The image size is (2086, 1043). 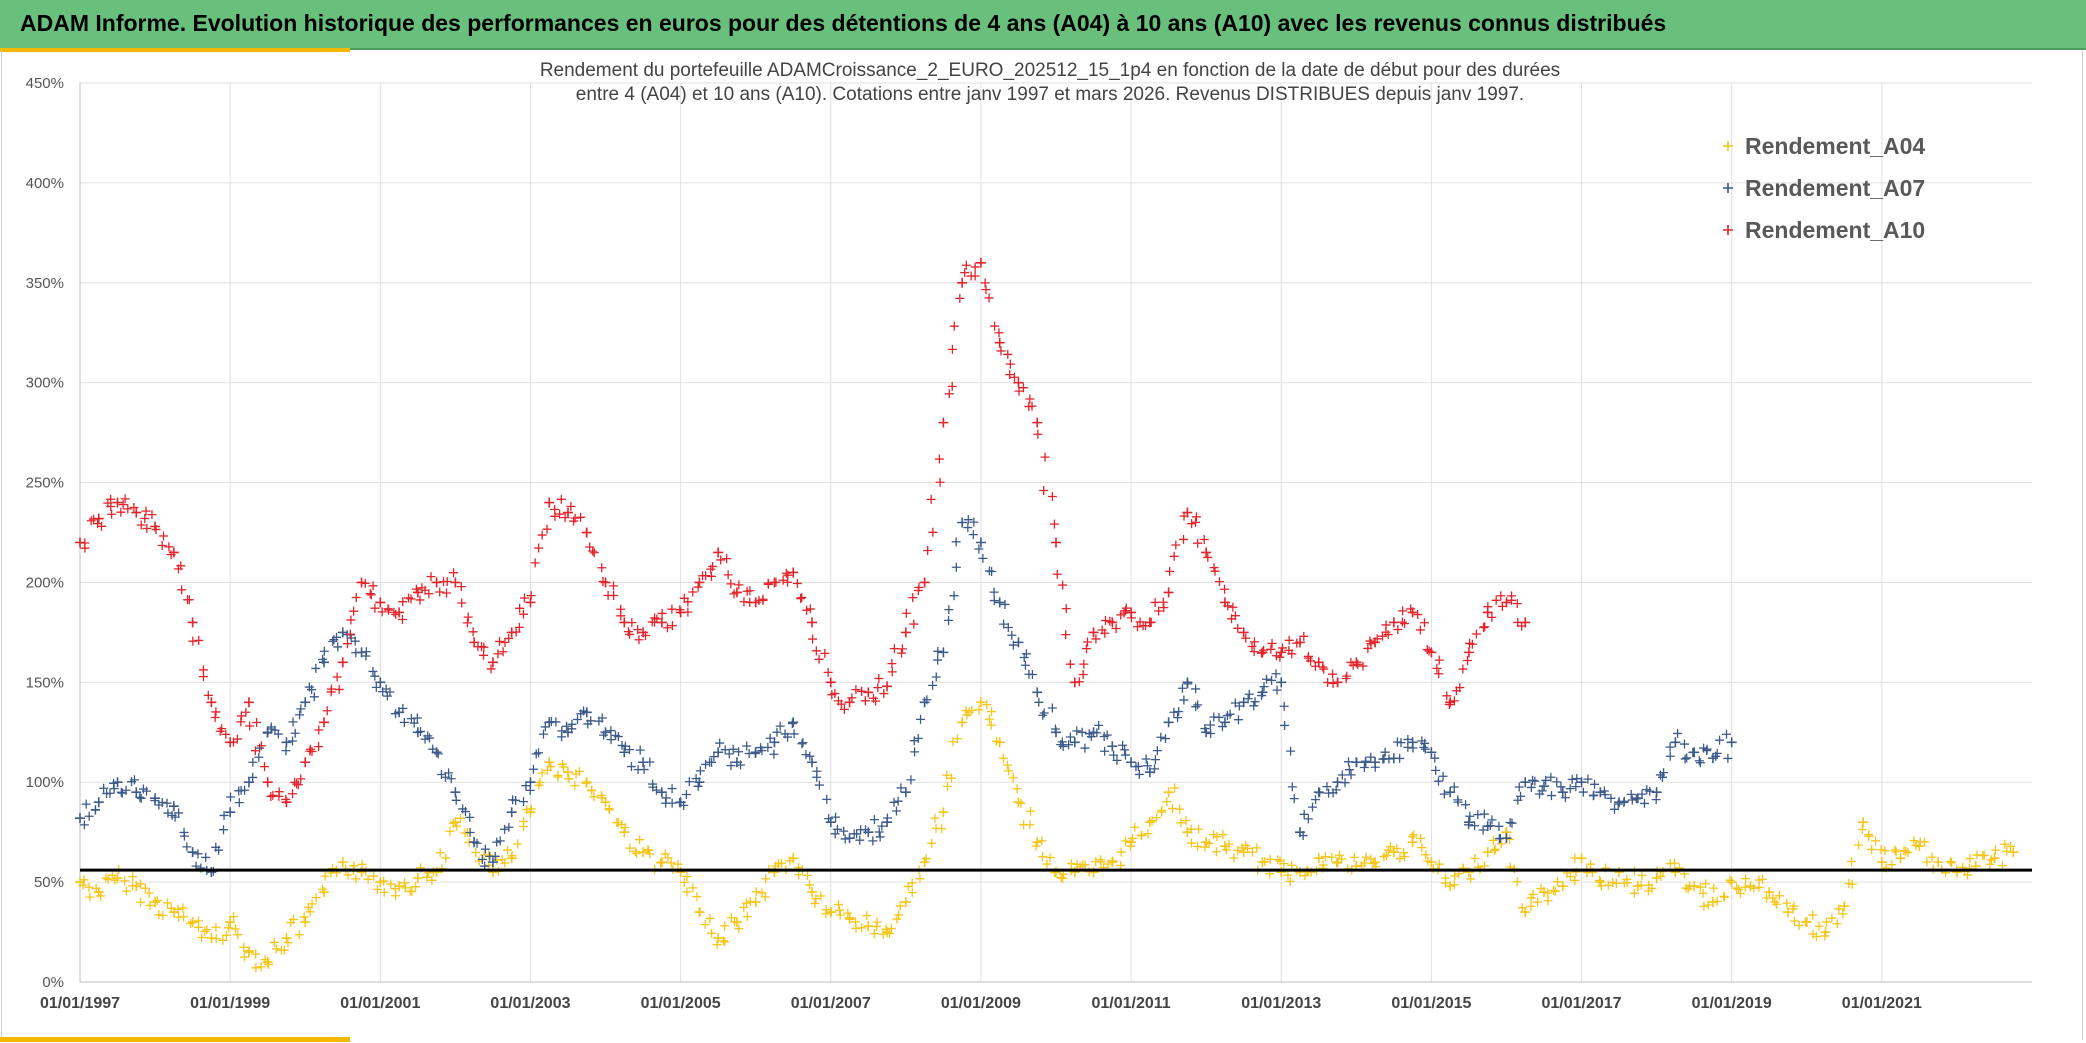 What do you see at coordinates (1581, 1003) in the screenshot?
I see `x-tick-label: 01/01/2017` at bounding box center [1581, 1003].